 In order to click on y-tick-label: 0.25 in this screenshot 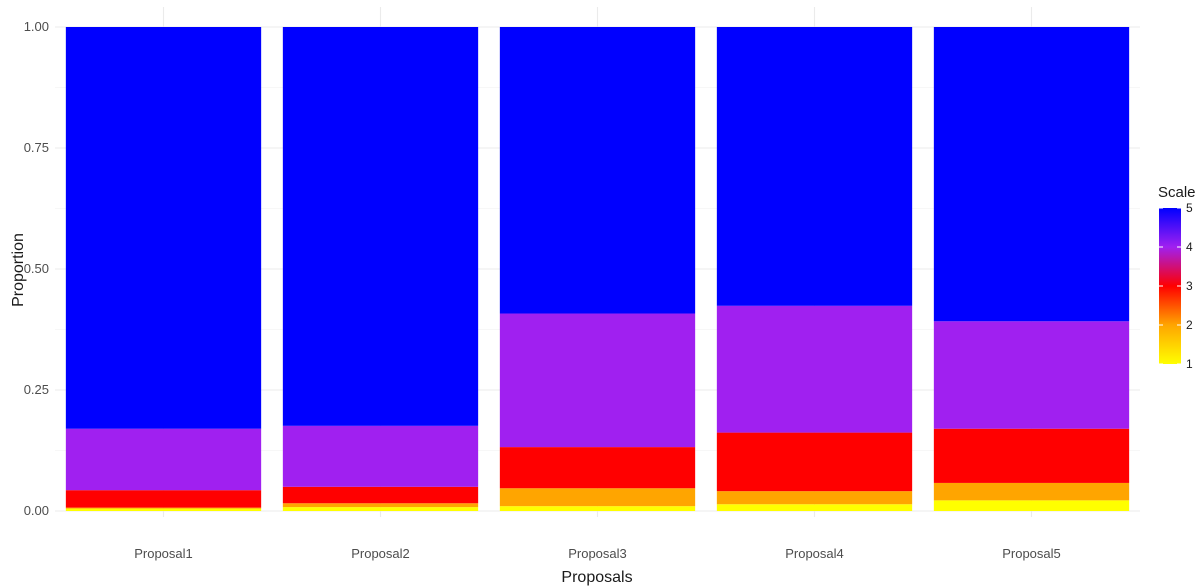, I will do `click(36, 389)`.